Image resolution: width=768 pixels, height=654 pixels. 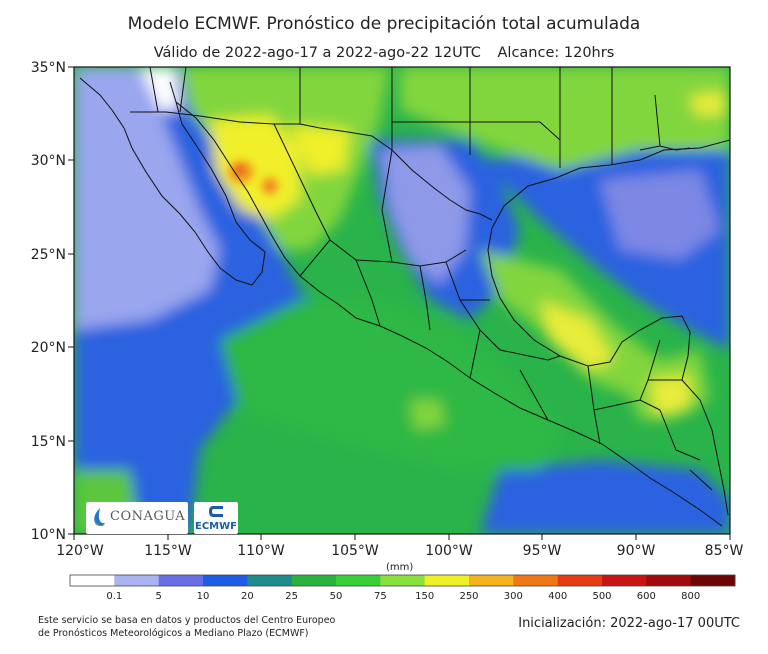 I want to click on ecmwf-logo: ECMWF, so click(x=216, y=518).